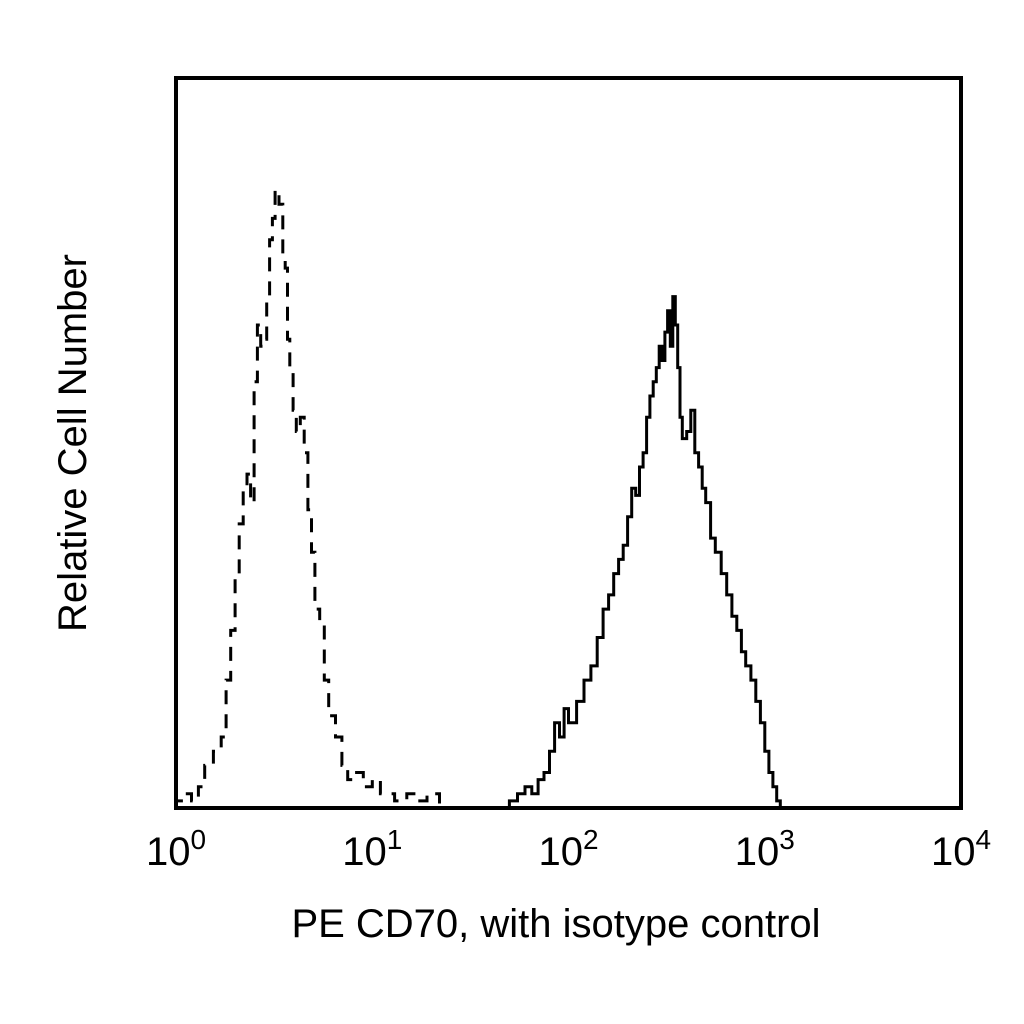 The width and height of the screenshot is (1024, 1024). What do you see at coordinates (372, 849) in the screenshot?
I see `x-tick-label-1: 10¹` at bounding box center [372, 849].